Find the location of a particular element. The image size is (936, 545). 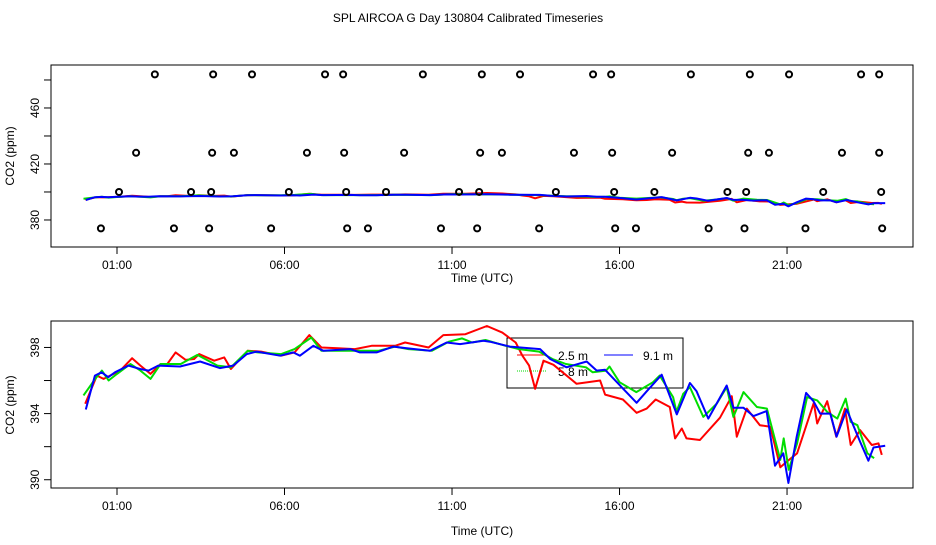

legend: 2.5 m 9.1 m 5.8 m is located at coordinates (595, 363).